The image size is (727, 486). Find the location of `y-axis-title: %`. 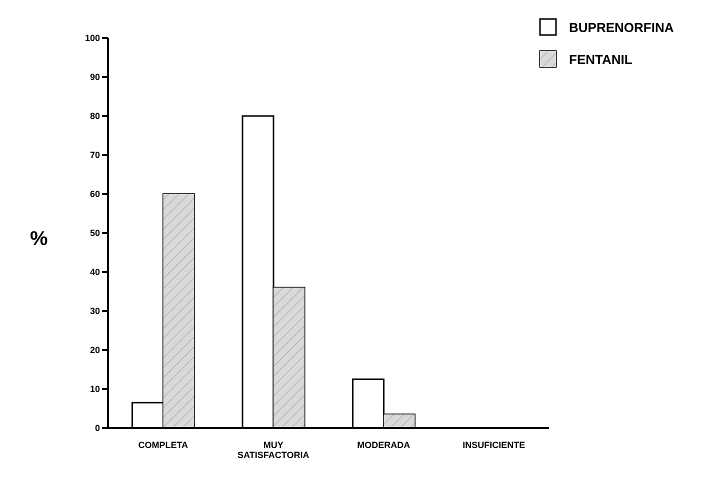

y-axis-title: % is located at coordinates (39, 239).